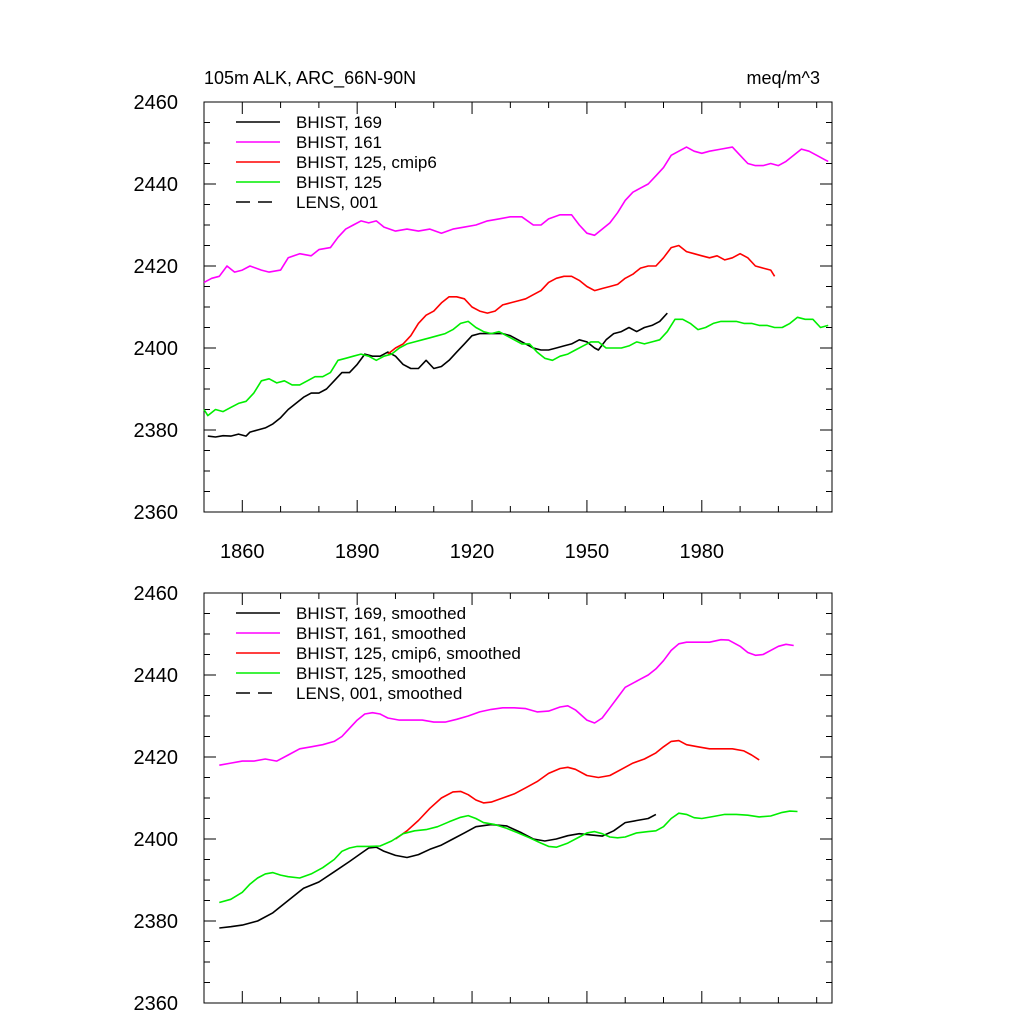 The image size is (1024, 1024). Describe the element at coordinates (408, 653) in the screenshot. I see `legend-label: BHIST, 125, cmip6, smoothed` at that location.